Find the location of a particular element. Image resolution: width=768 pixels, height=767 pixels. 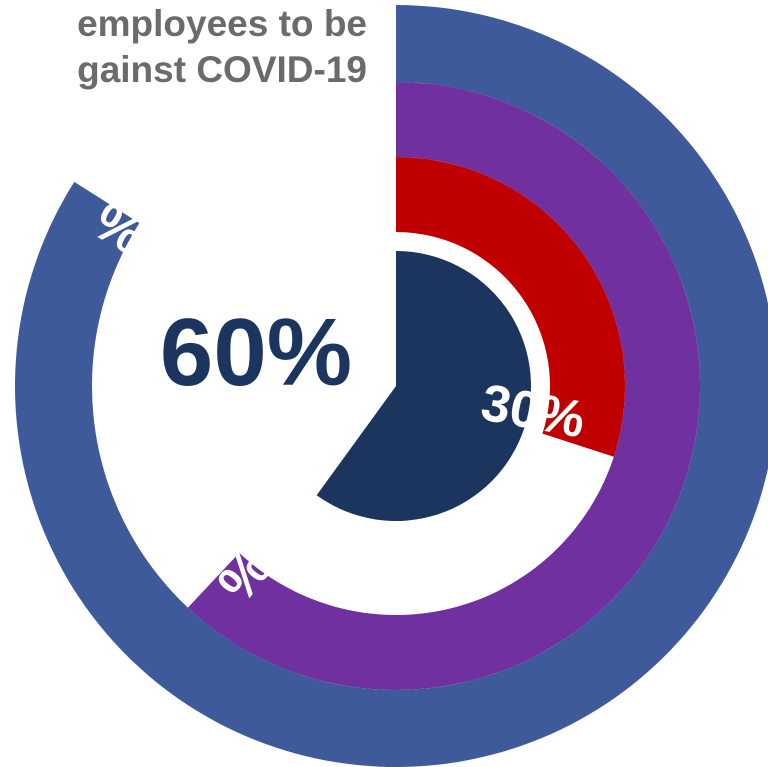

chart-title-line-1: employees to be is located at coordinates (222, 23).